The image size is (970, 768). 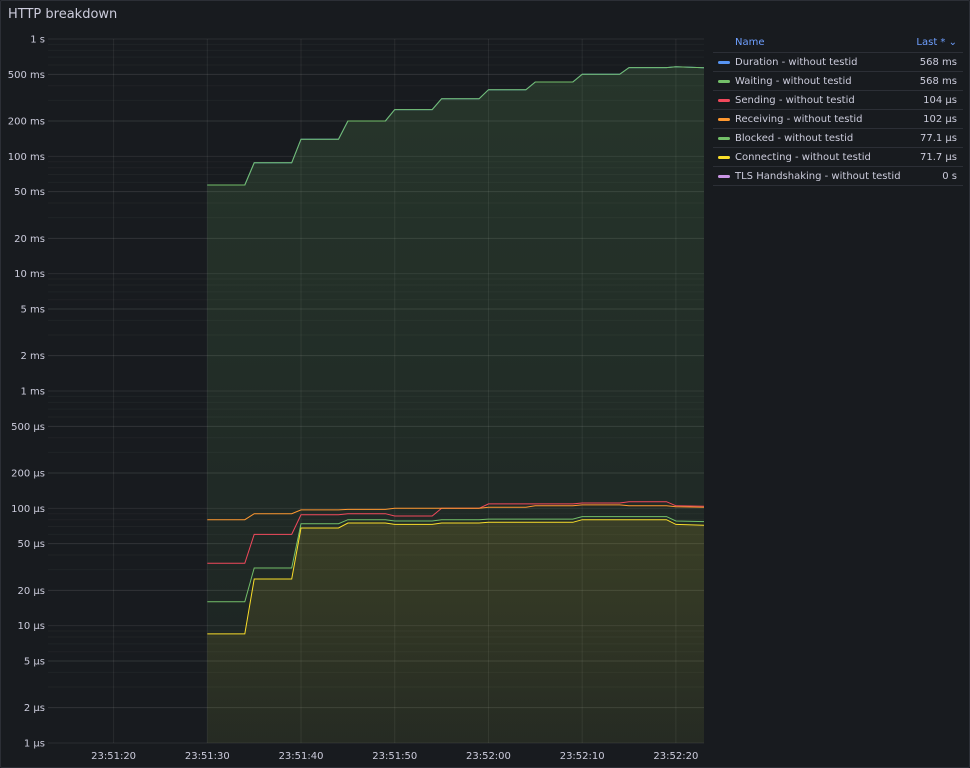 I want to click on legend-item: Blocked - without testid 77.1 µs, so click(x=838, y=138).